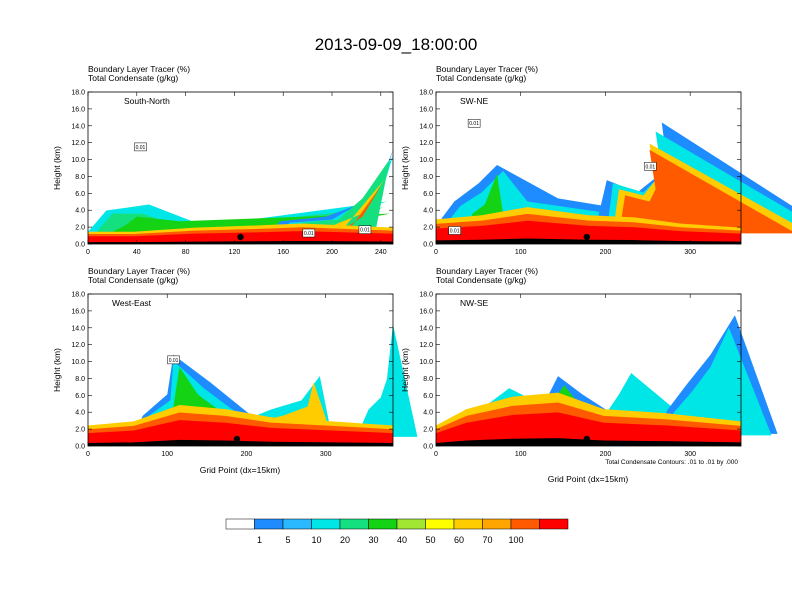 This screenshot has width=792, height=612. I want to click on colorbar-label: 5, so click(287, 540).